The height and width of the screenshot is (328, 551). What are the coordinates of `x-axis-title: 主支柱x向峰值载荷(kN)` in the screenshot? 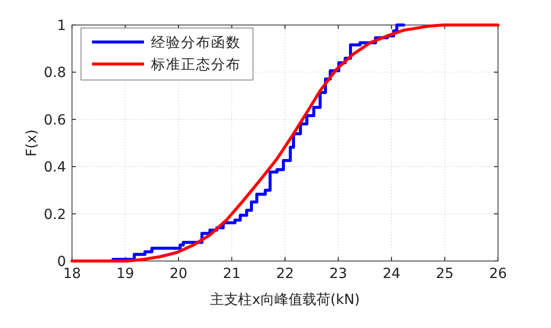 It's located at (285, 300).